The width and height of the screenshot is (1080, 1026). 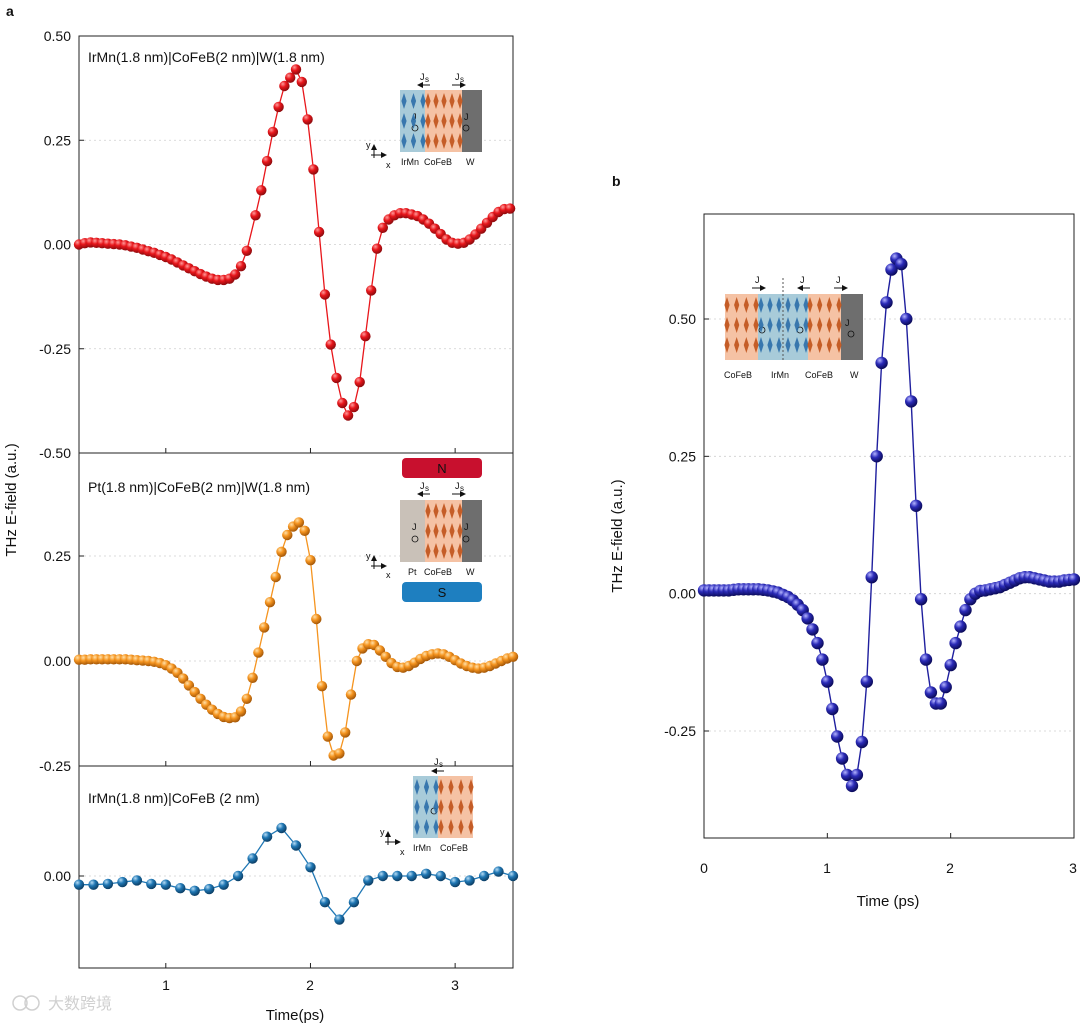 What do you see at coordinates (824, 325) in the screenshot?
I see `inset4-cofeb2-spins` at bounding box center [824, 325].